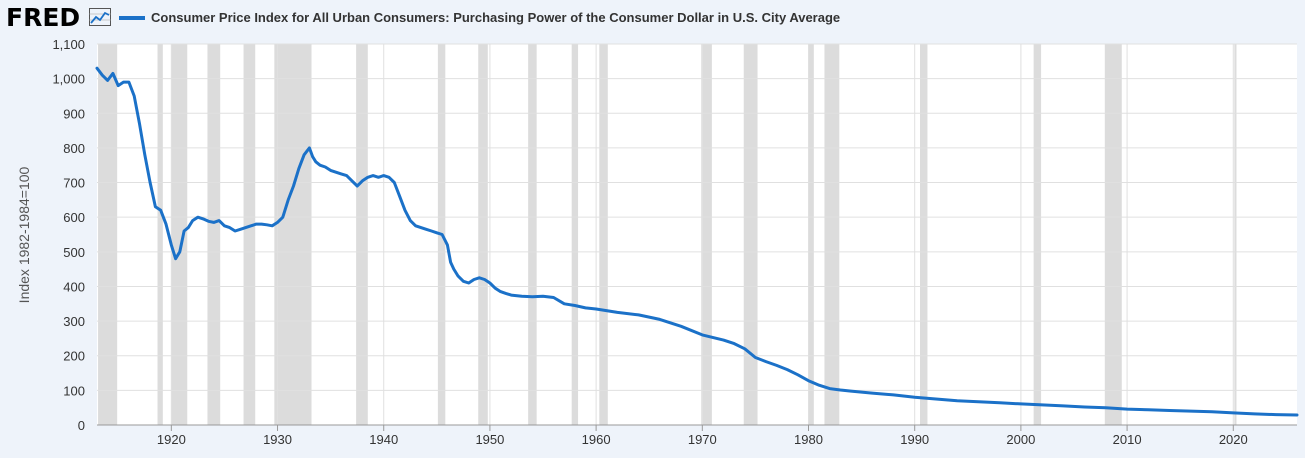 This screenshot has width=1305, height=458. What do you see at coordinates (277, 439) in the screenshot?
I see `x-tick-label: 1930` at bounding box center [277, 439].